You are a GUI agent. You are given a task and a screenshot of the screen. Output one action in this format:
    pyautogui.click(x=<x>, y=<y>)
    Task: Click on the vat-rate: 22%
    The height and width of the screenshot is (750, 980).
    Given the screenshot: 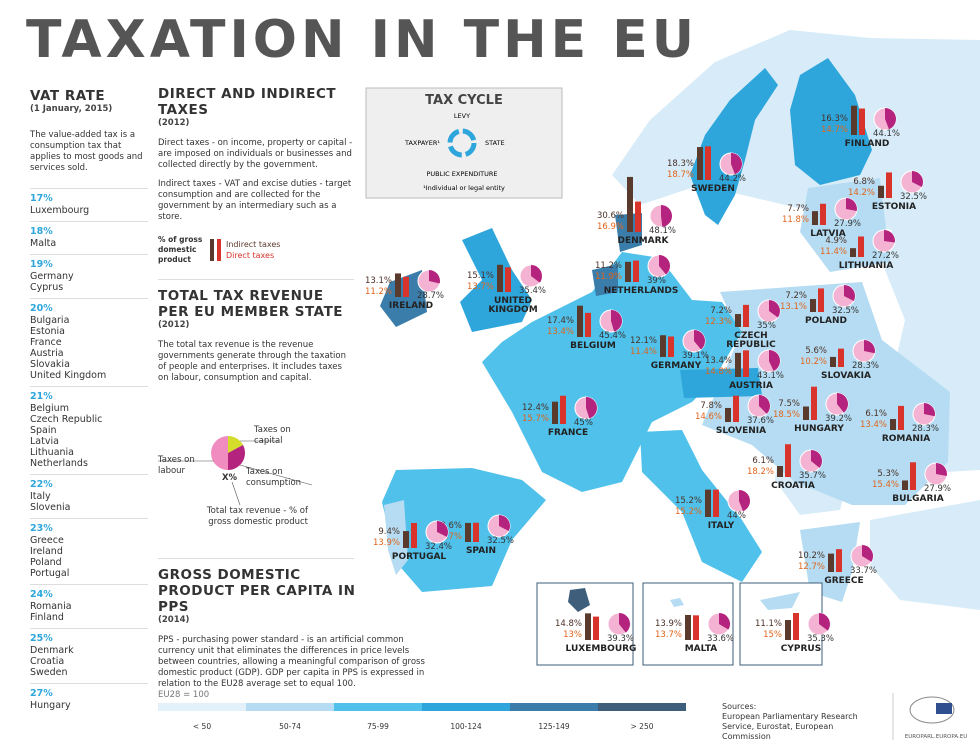 What is the action you would take?
    pyautogui.click(x=41, y=484)
    